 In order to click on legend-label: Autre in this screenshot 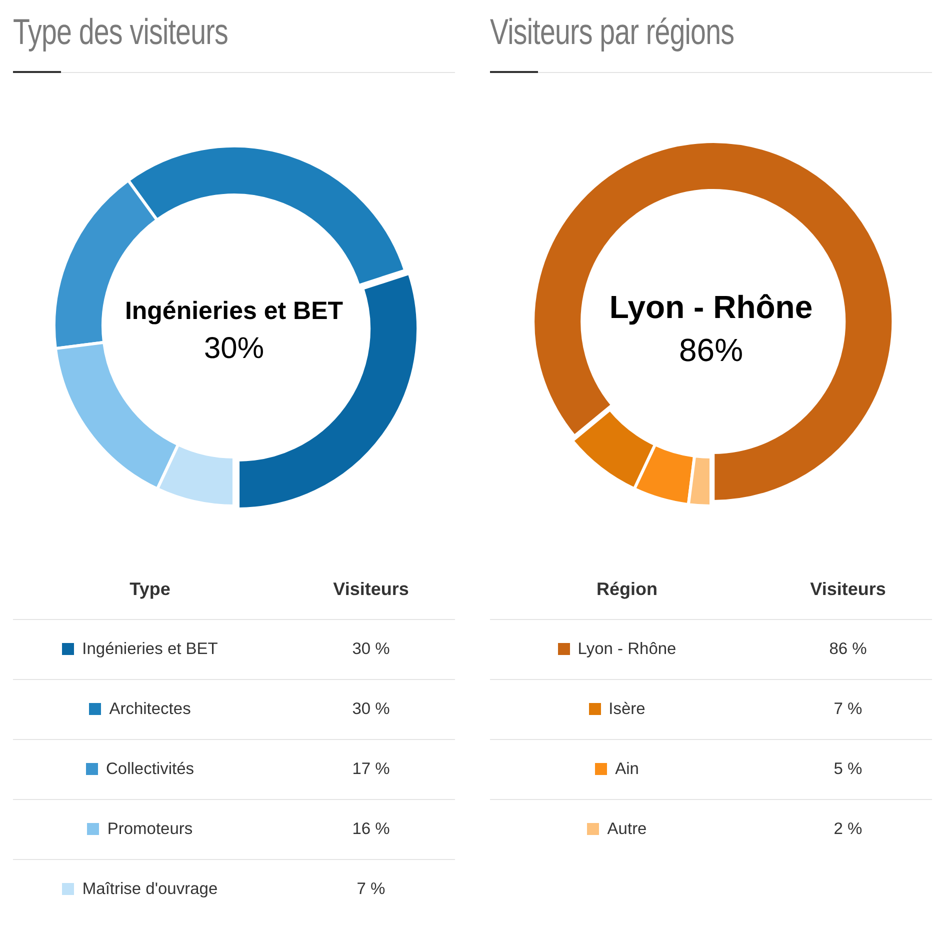, I will do `click(627, 829)`.